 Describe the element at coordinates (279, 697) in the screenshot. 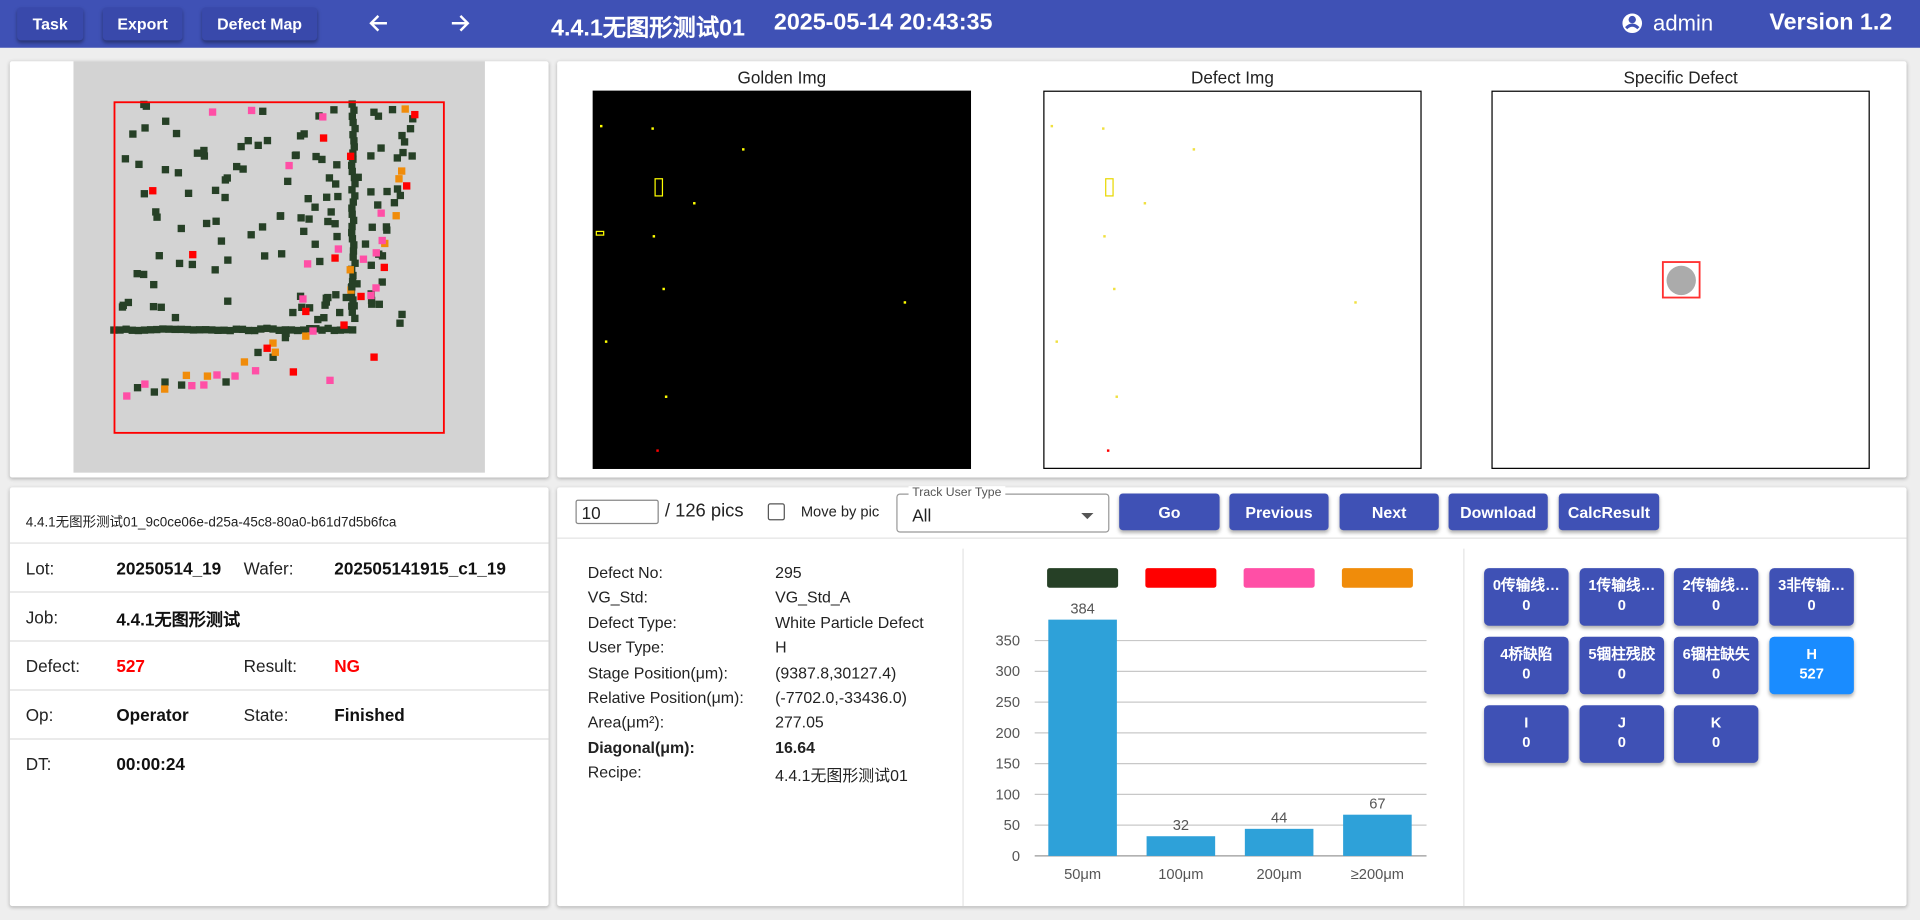

I see `info-panel` at that location.